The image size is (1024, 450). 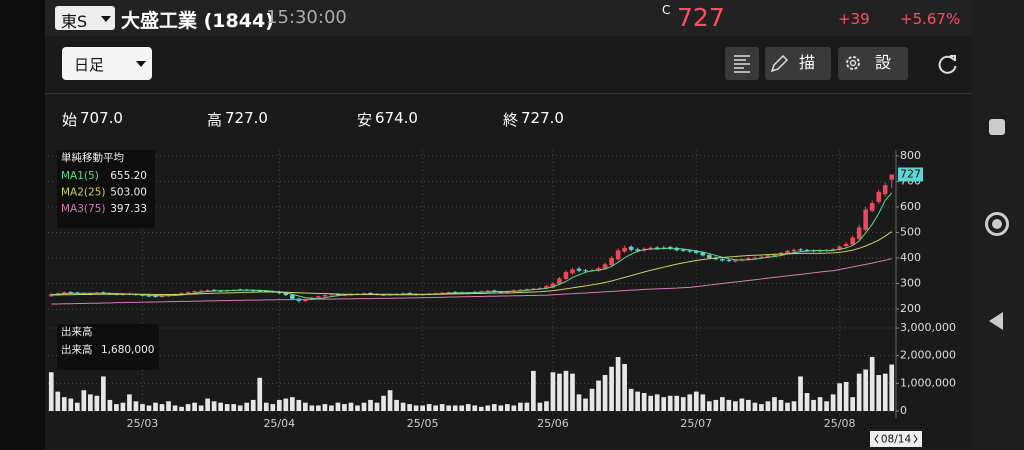 What do you see at coordinates (511, 120) in the screenshot?
I see `ohlc-label: 終` at bounding box center [511, 120].